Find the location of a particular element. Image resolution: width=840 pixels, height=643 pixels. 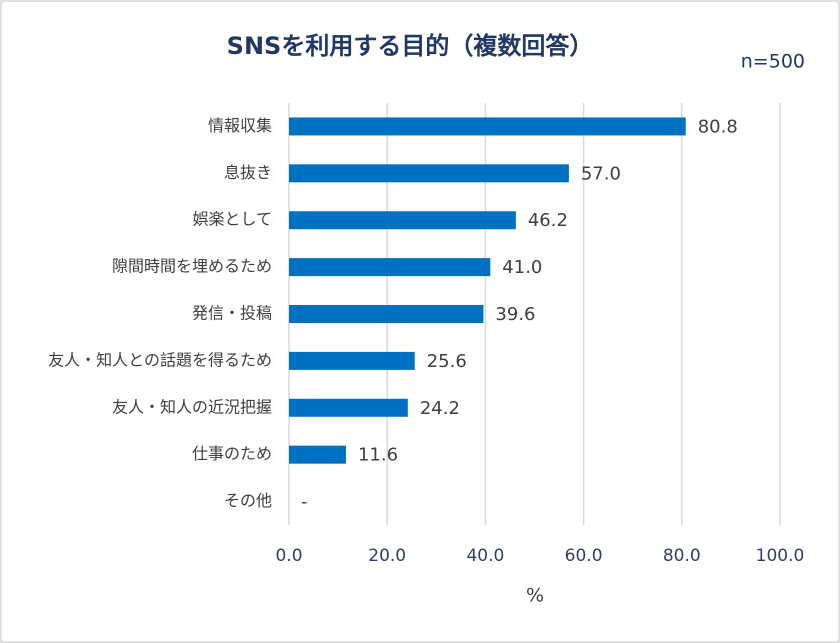

annotation: n=500 is located at coordinates (773, 62).